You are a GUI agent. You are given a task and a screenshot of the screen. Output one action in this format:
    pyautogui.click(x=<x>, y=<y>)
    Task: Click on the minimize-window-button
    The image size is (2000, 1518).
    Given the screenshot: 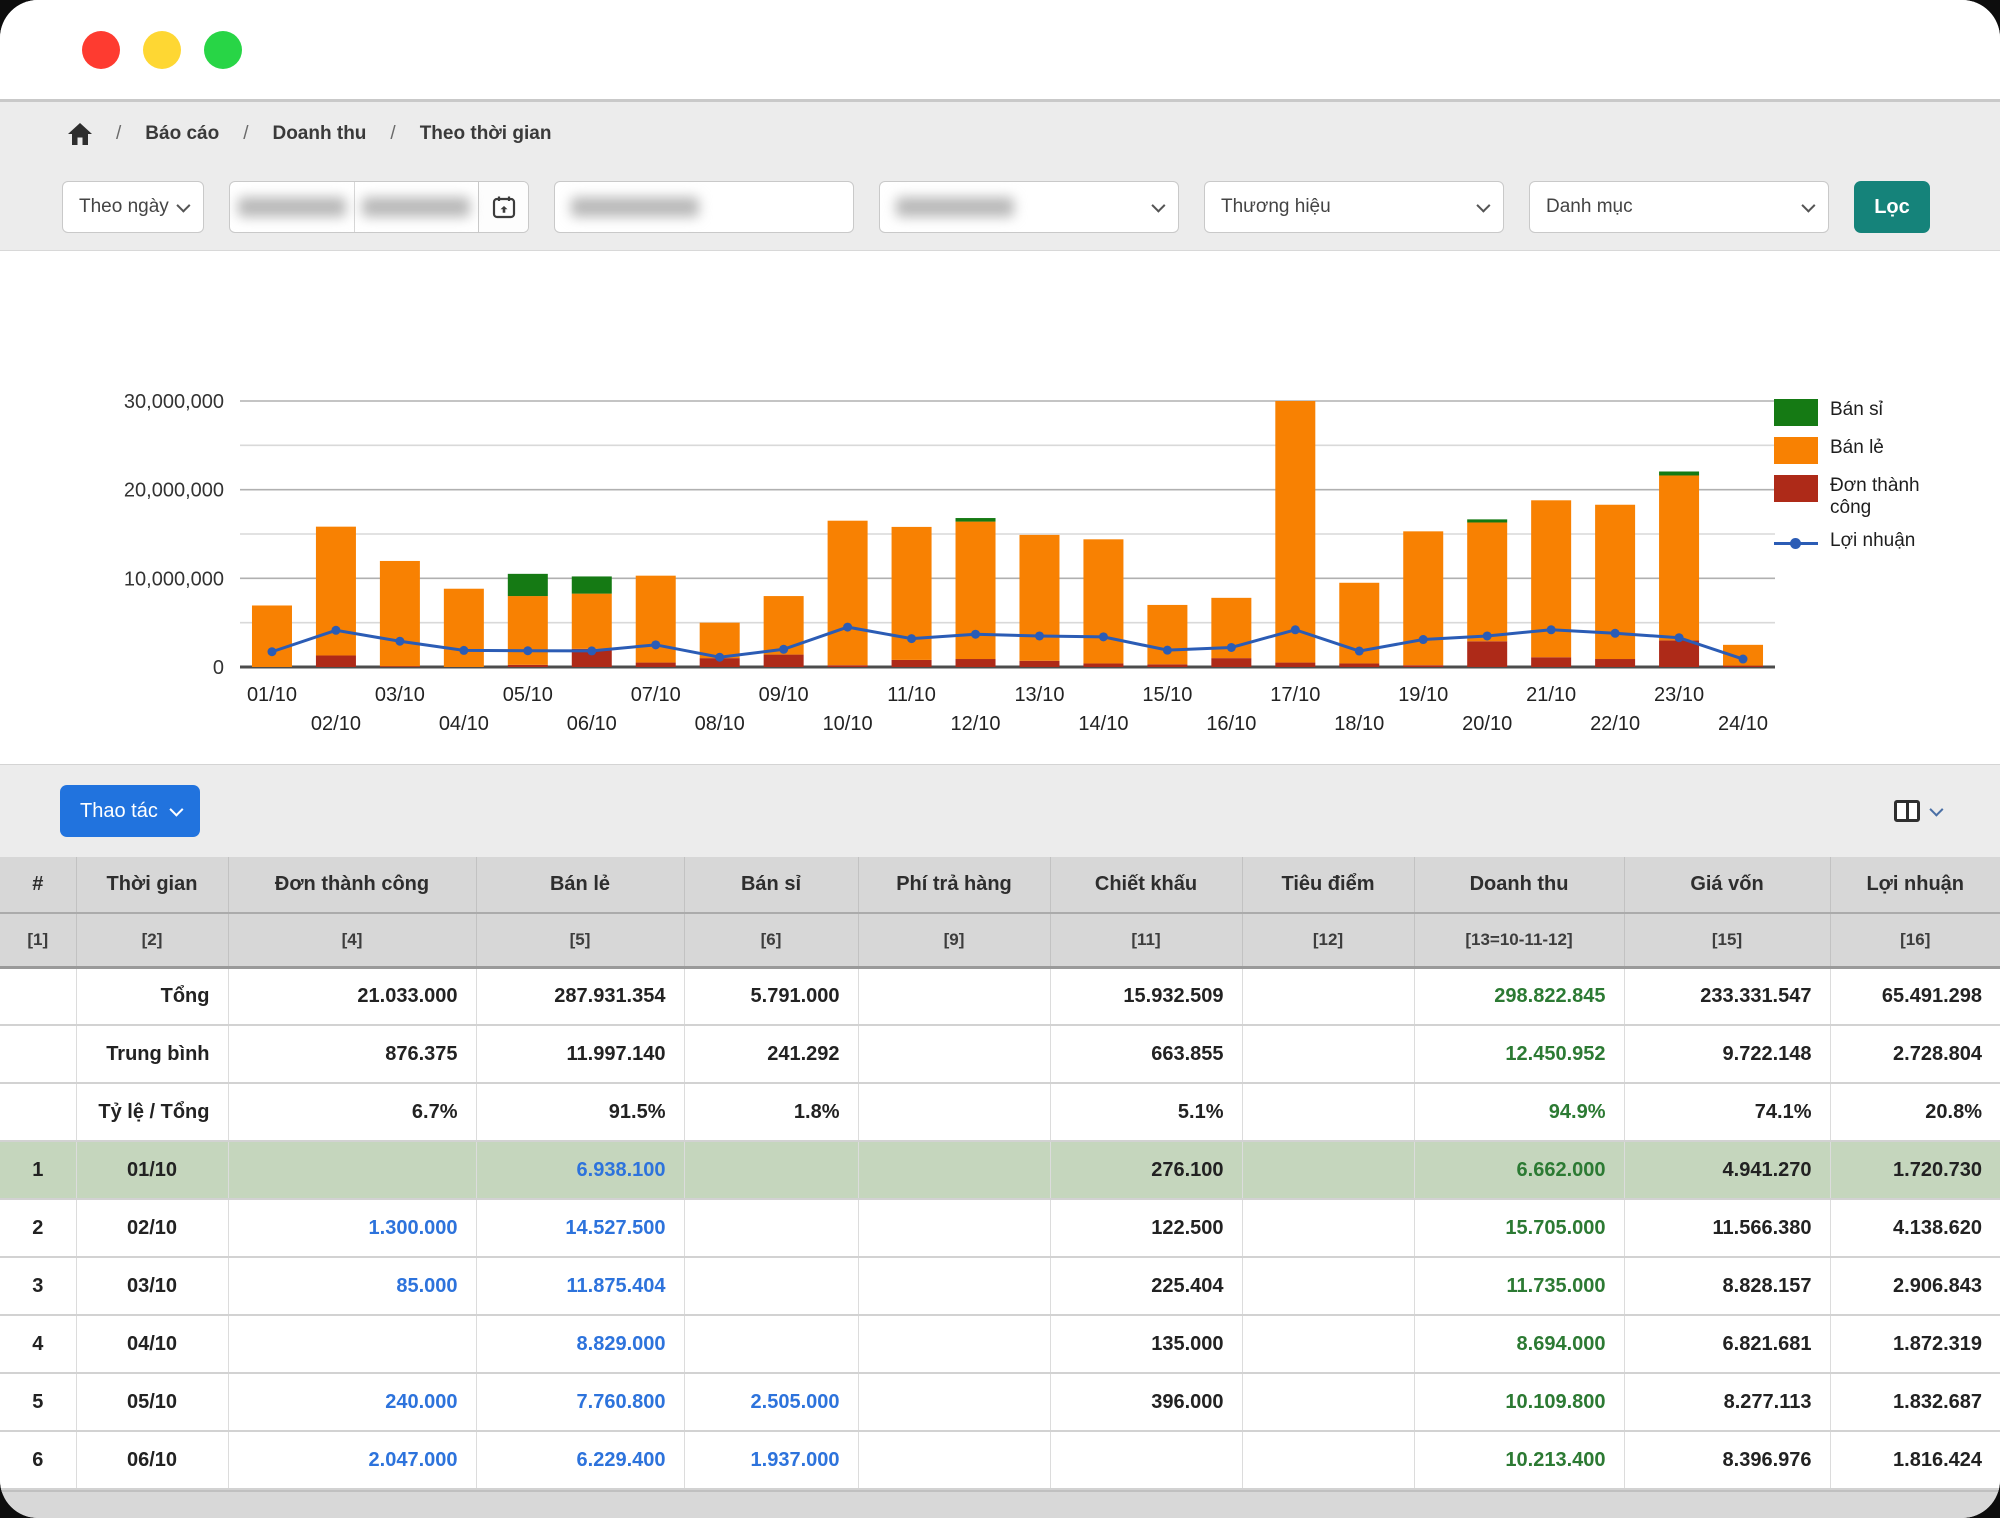 What is the action you would take?
    pyautogui.click(x=162, y=49)
    